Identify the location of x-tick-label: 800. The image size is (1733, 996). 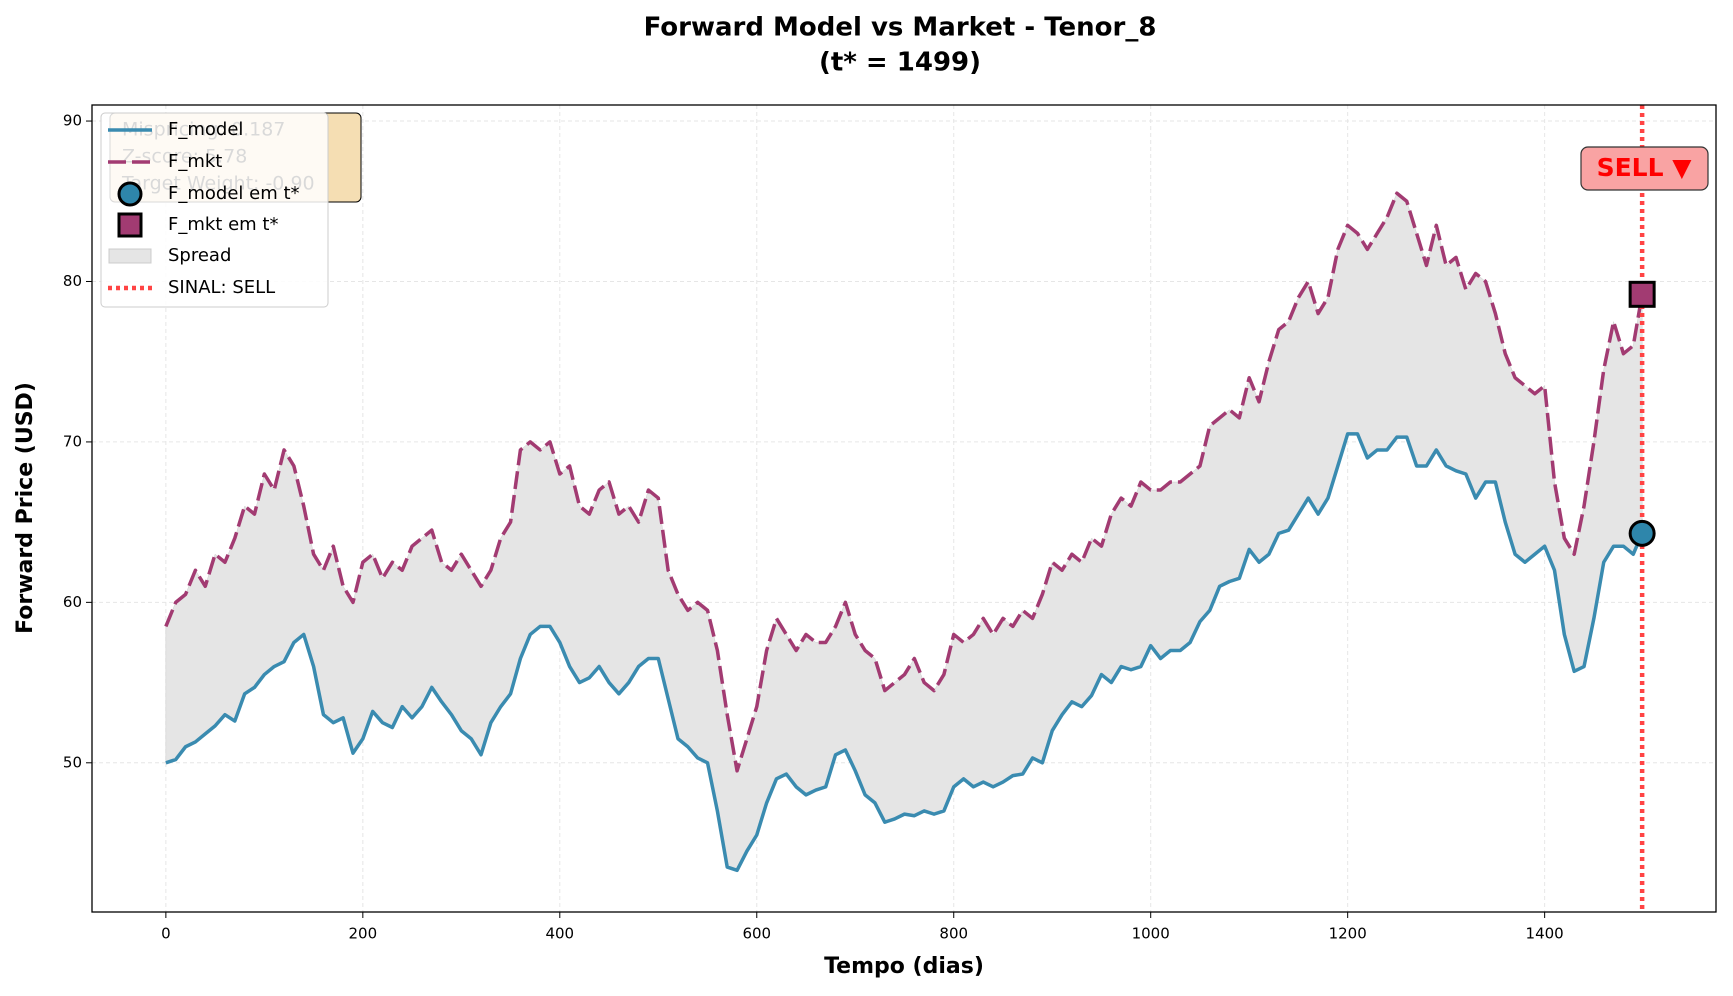
(953, 934).